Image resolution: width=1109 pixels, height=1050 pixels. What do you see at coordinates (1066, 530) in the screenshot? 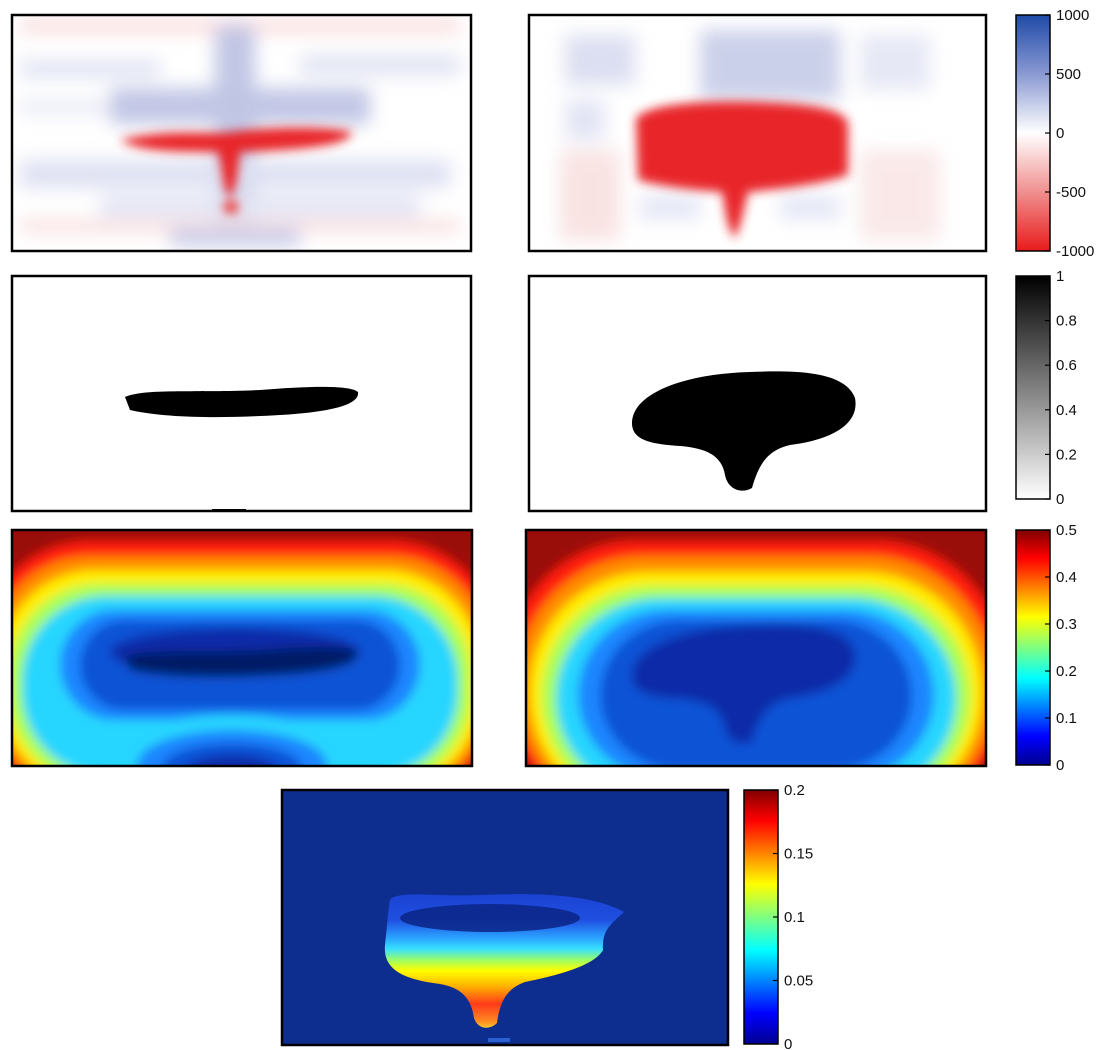
I see `colorbar-tick-label: 0.5` at bounding box center [1066, 530].